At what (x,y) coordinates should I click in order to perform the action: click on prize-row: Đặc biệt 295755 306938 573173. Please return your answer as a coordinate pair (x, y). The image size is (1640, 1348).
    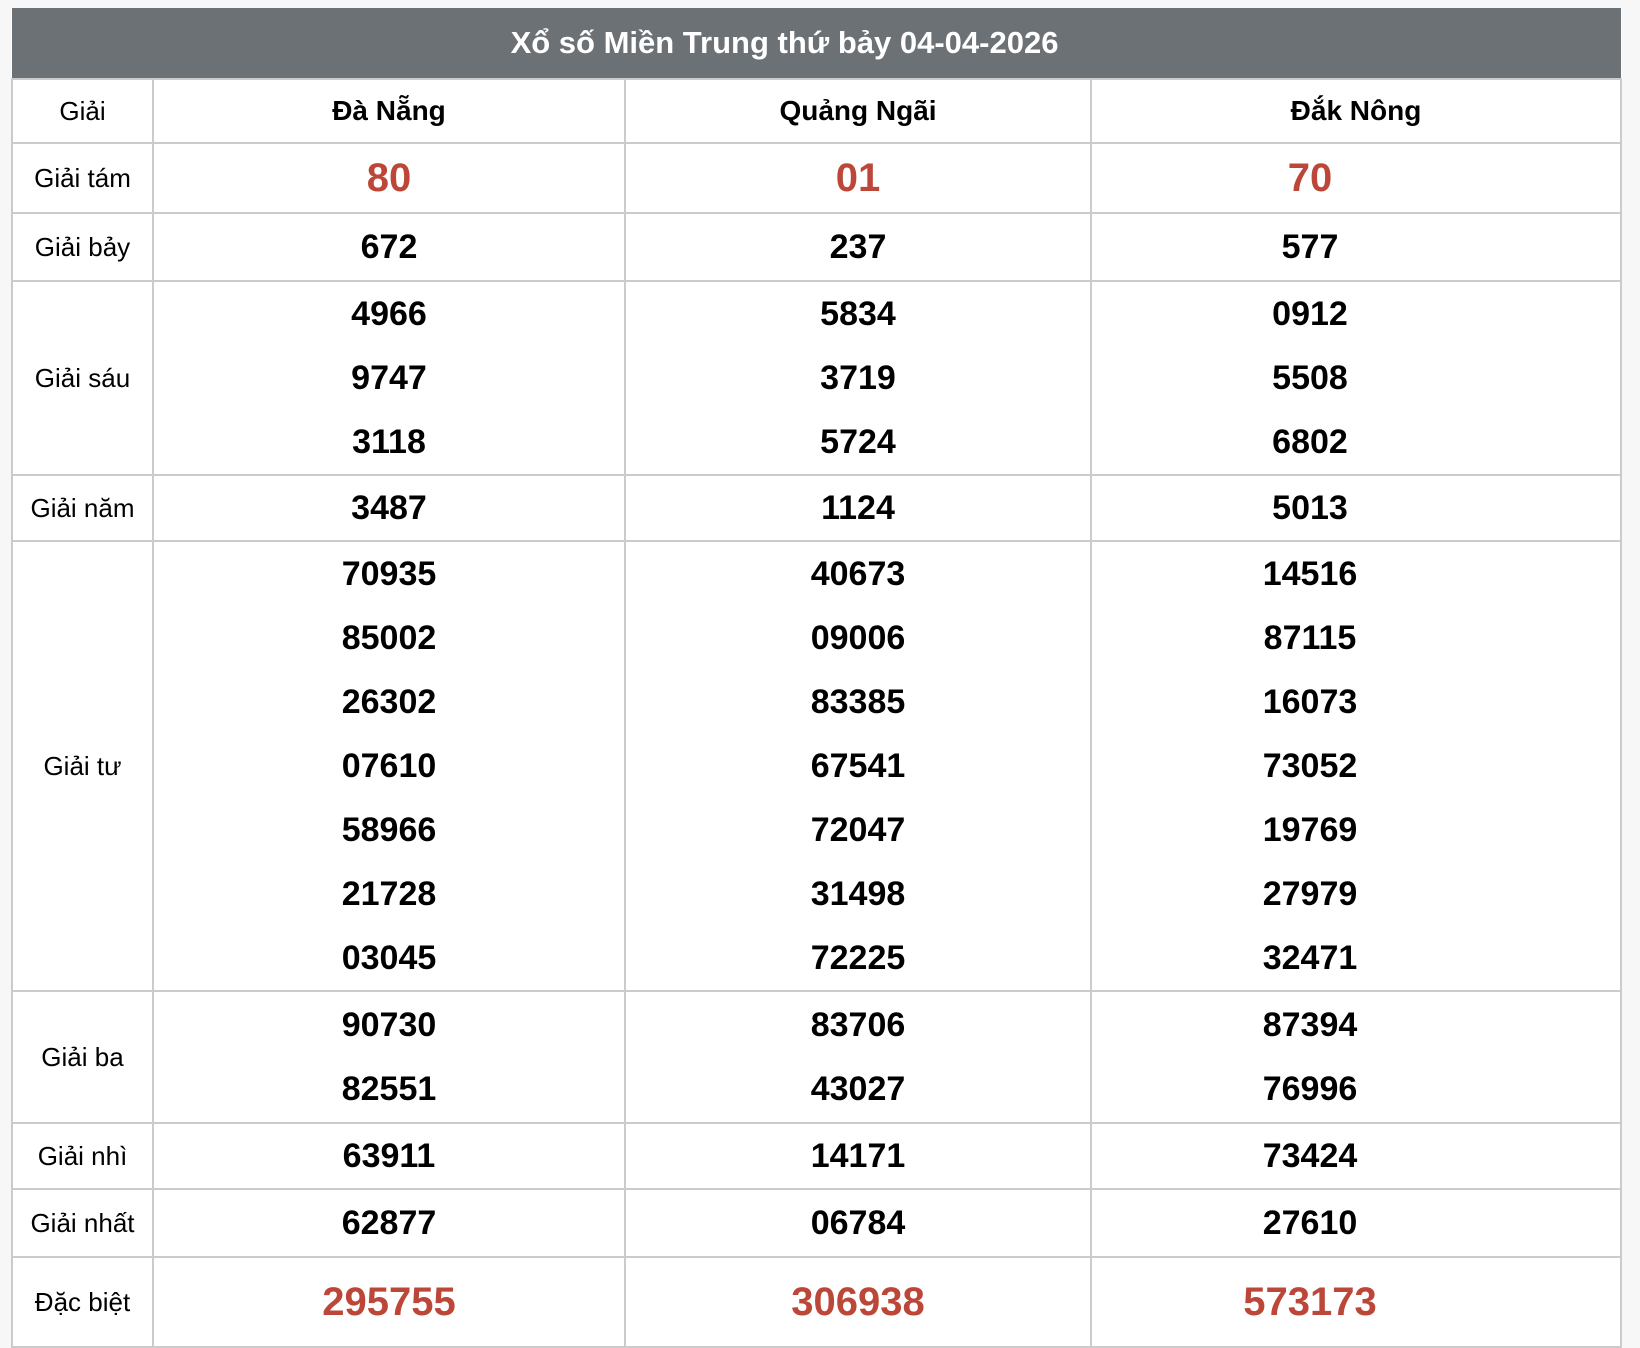
    Looking at the image, I should click on (816, 1302).